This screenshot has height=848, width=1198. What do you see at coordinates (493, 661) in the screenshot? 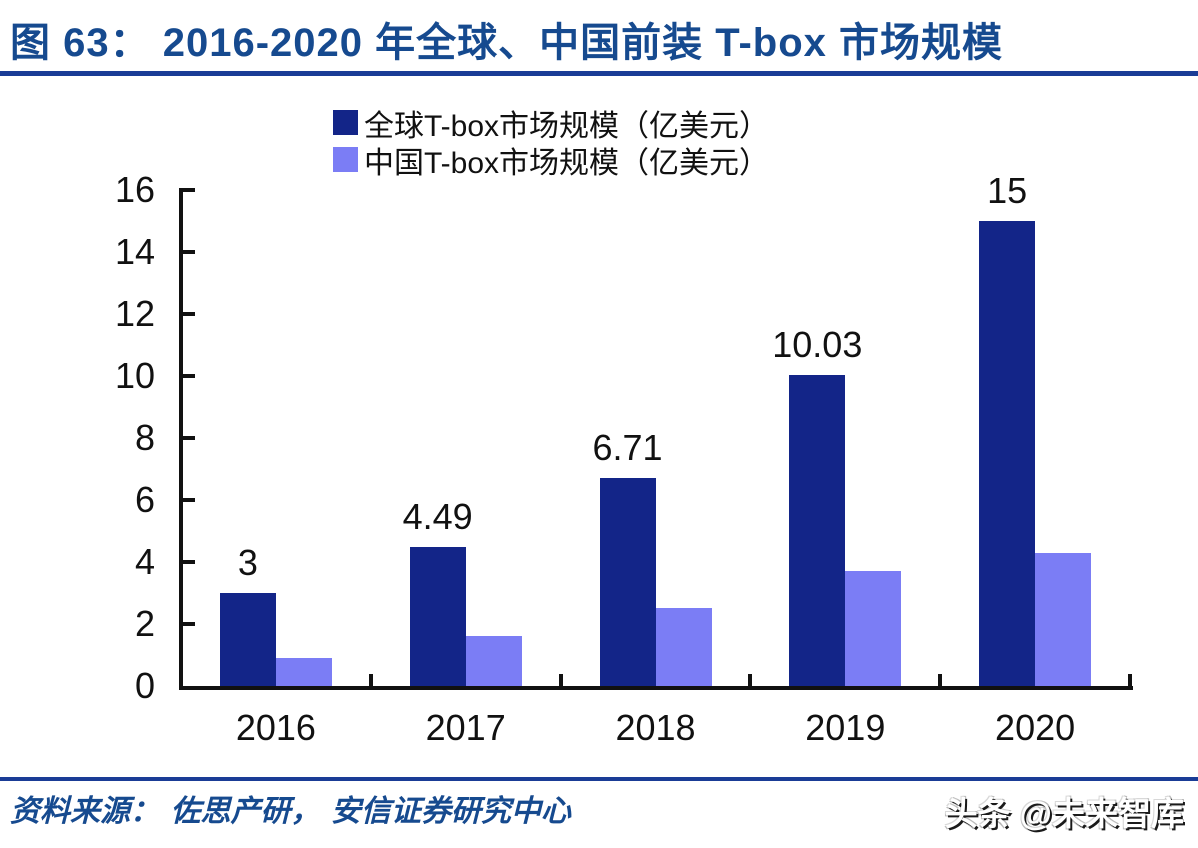
I see `bar-china-2017` at bounding box center [493, 661].